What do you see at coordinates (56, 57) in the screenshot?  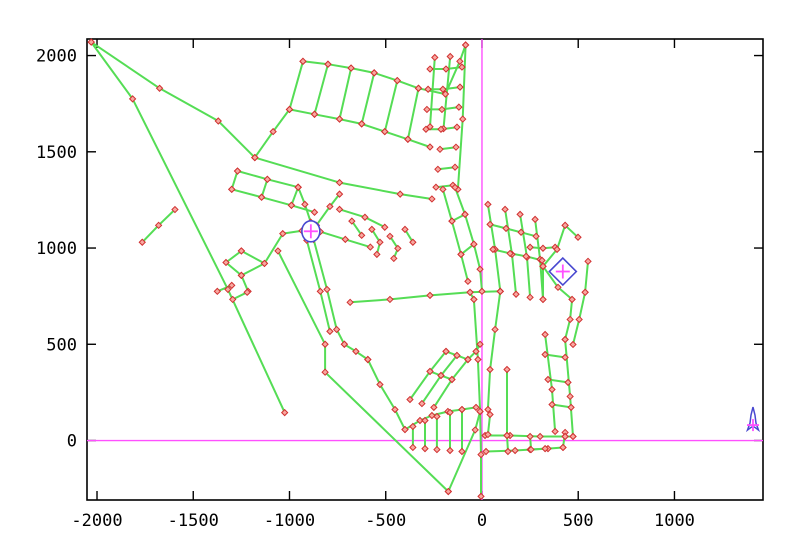 I see `y-axis-tick-label: 2000` at bounding box center [56, 57].